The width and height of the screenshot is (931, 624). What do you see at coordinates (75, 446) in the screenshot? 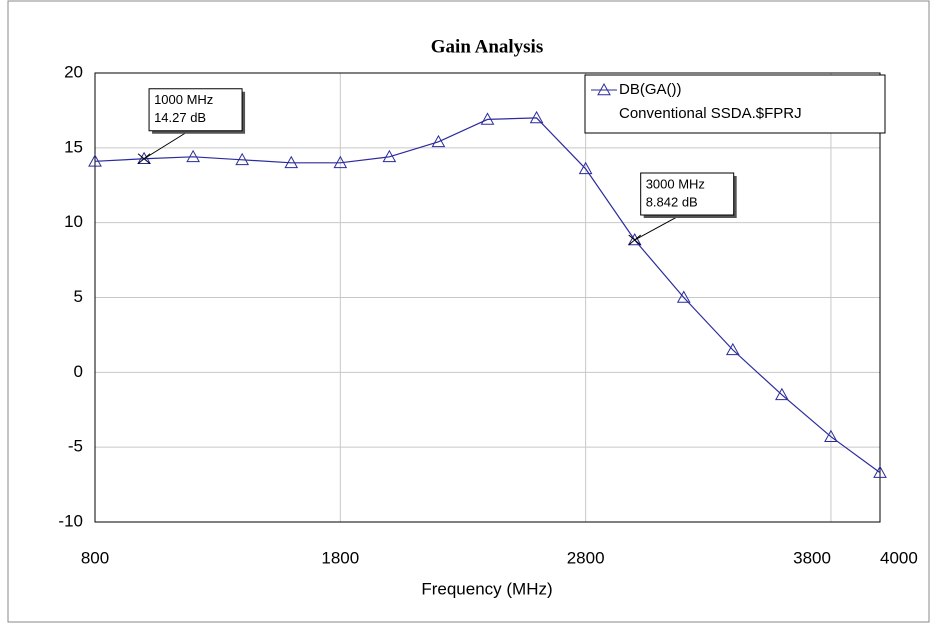
I see `y-tick-label: -5` at bounding box center [75, 446].